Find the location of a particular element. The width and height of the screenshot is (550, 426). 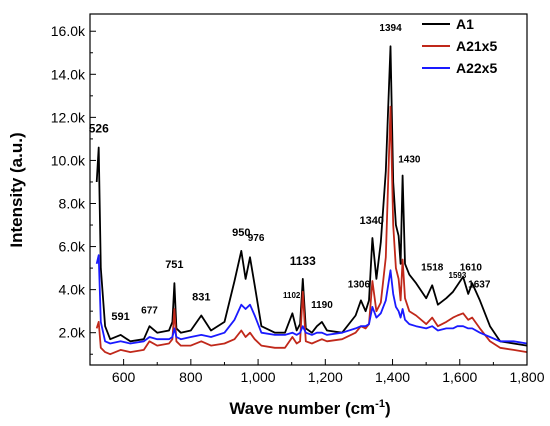

x-tick-label: 1,200 is located at coordinates (325, 377).